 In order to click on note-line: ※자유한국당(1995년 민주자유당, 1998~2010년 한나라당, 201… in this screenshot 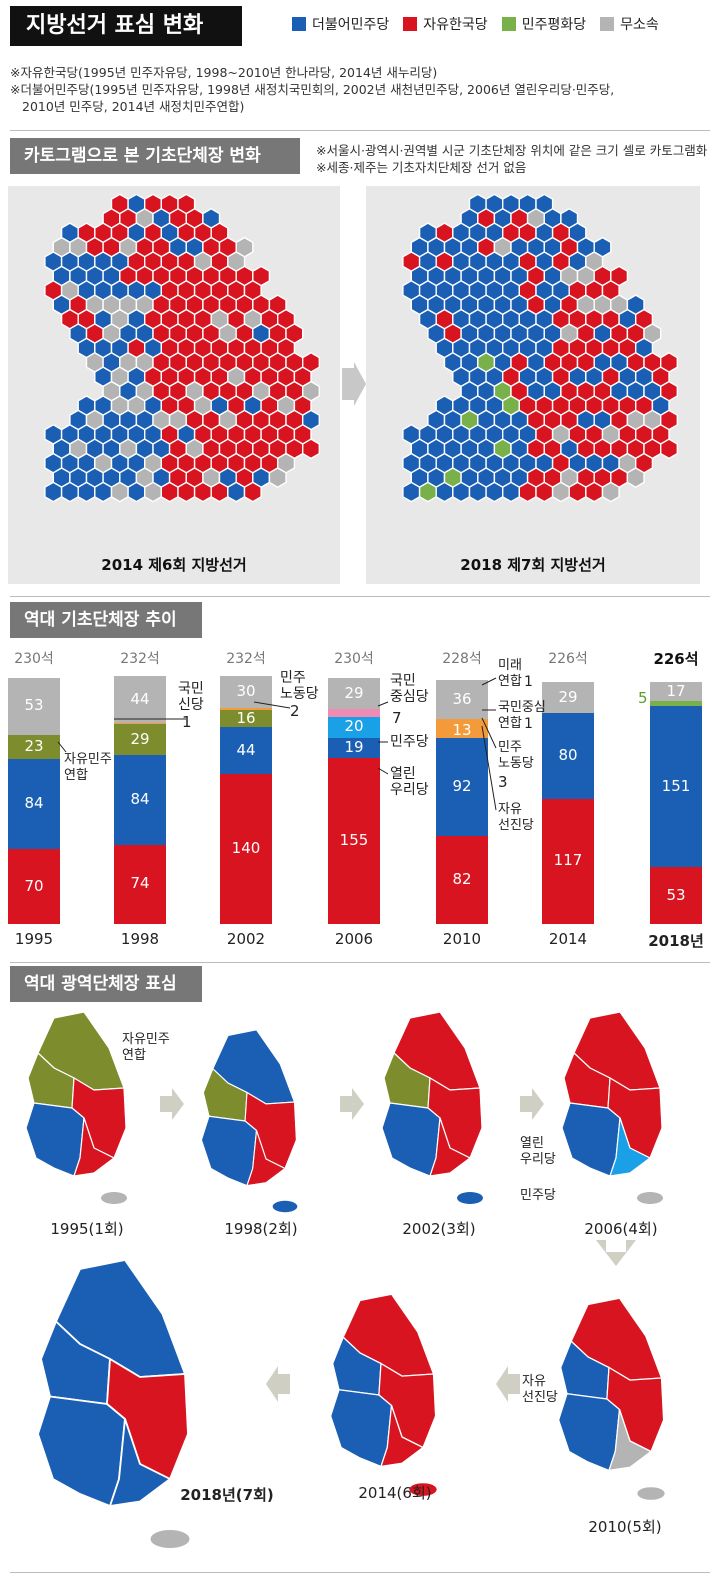, I will do `click(224, 72)`.